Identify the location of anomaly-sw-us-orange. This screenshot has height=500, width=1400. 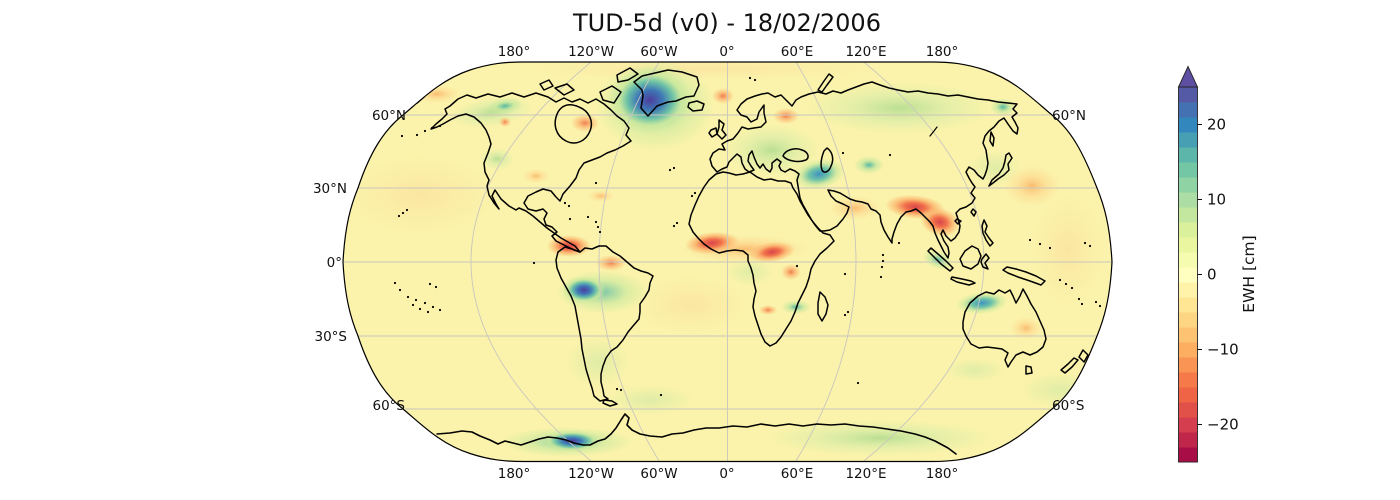
(536, 176).